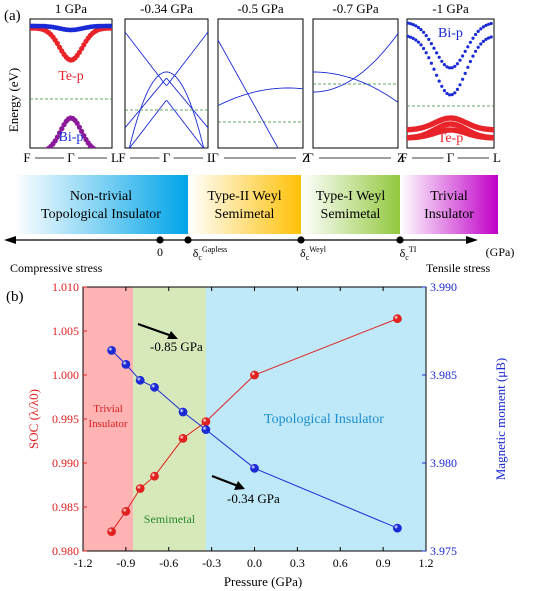 This screenshot has width=540, height=591. Describe the element at coordinates (65, 551) in the screenshot. I see `y-tick-label: 0.980` at that location.